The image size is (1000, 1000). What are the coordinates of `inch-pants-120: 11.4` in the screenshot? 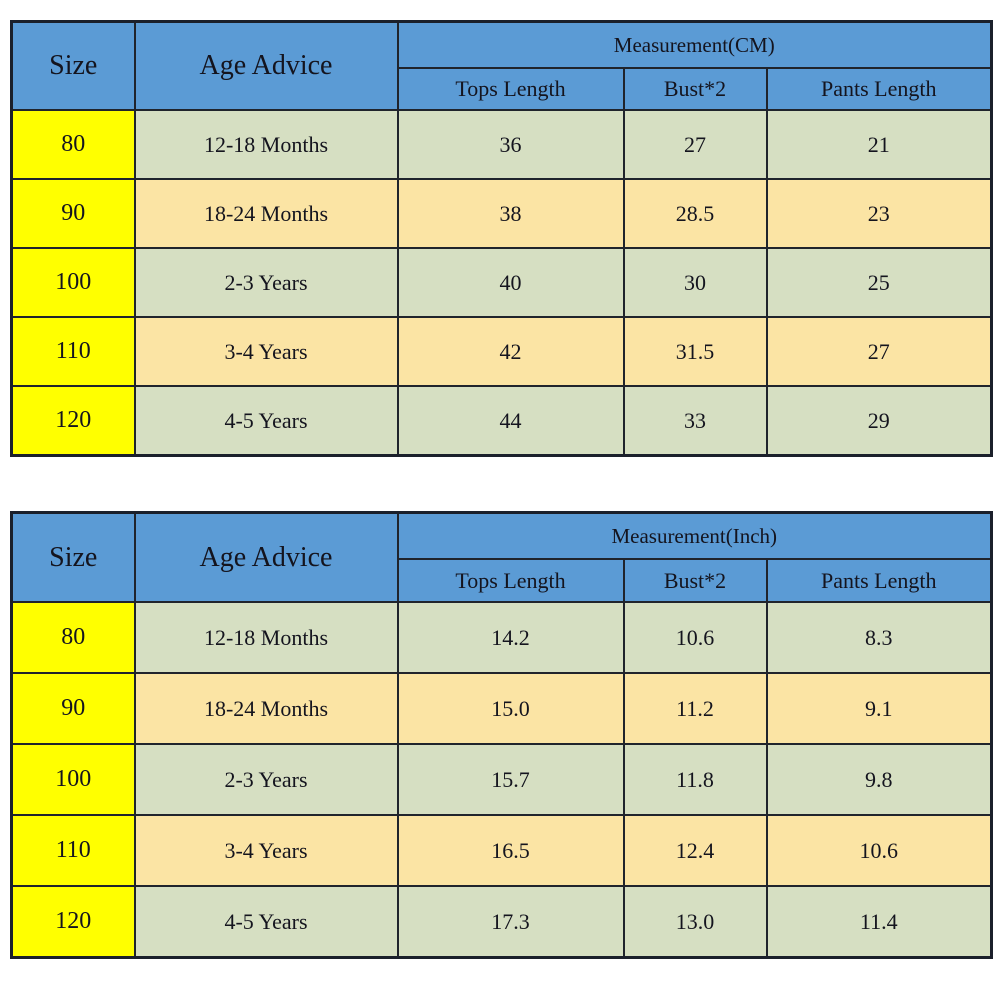 It's located at (879, 922).